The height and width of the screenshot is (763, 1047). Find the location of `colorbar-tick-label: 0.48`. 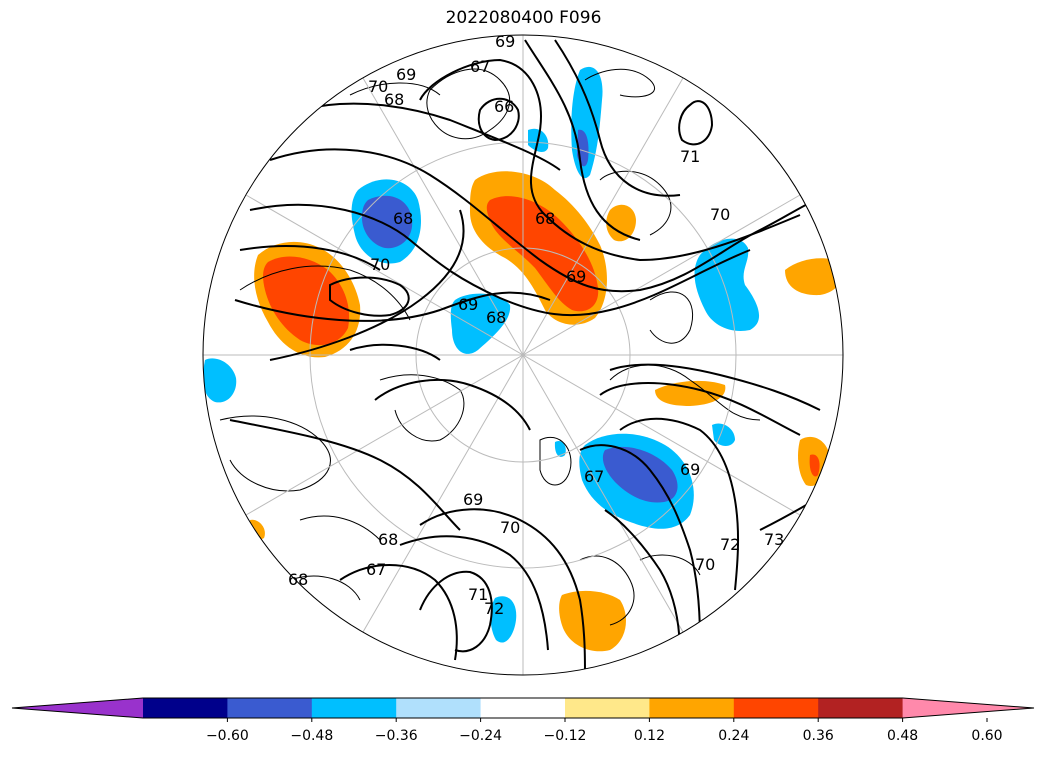

colorbar-tick-label: 0.48 is located at coordinates (902, 736).